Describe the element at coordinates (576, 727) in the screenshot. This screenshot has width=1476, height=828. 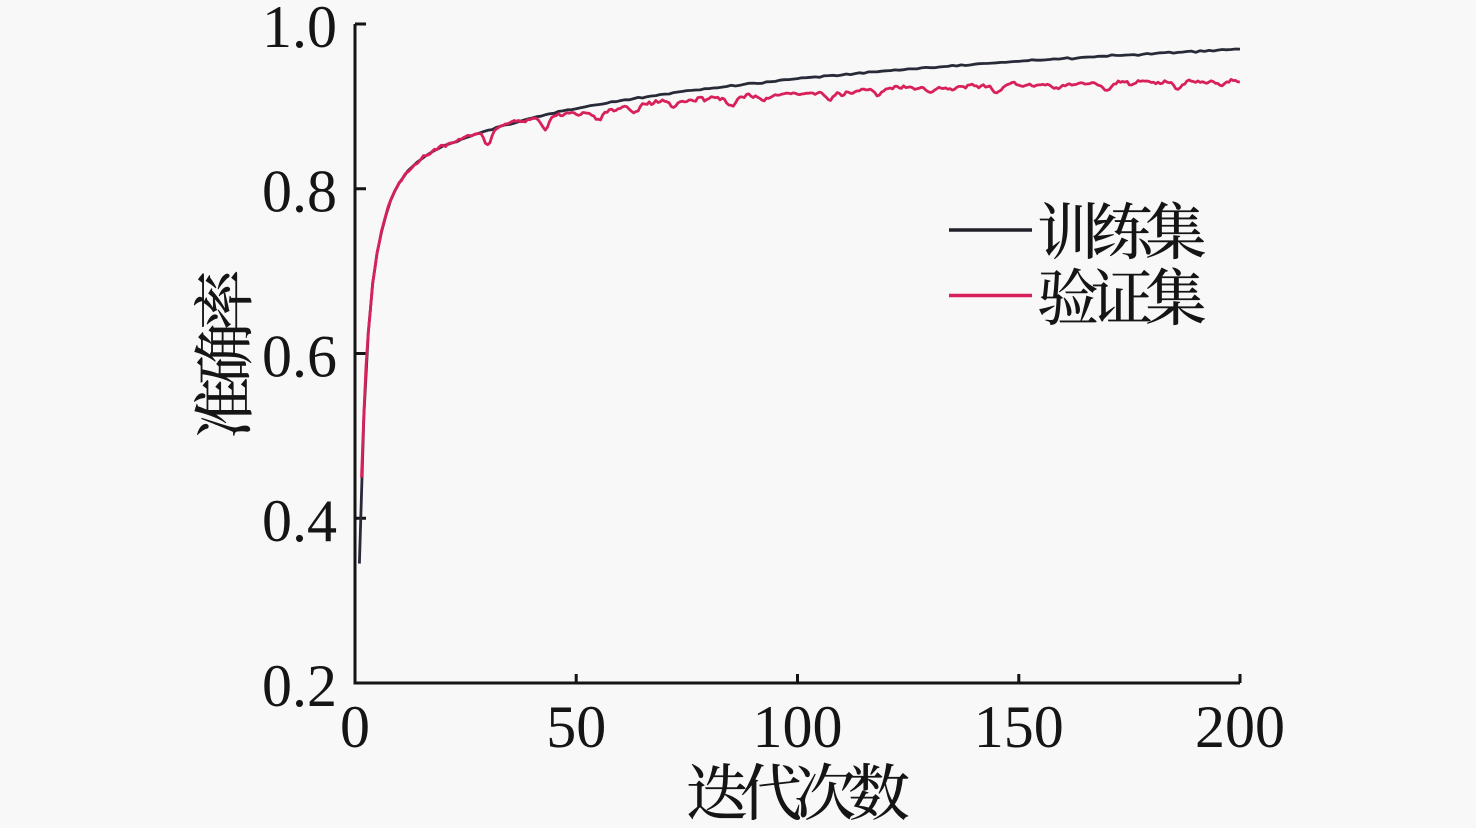
I see `svg-text: 50` at that location.